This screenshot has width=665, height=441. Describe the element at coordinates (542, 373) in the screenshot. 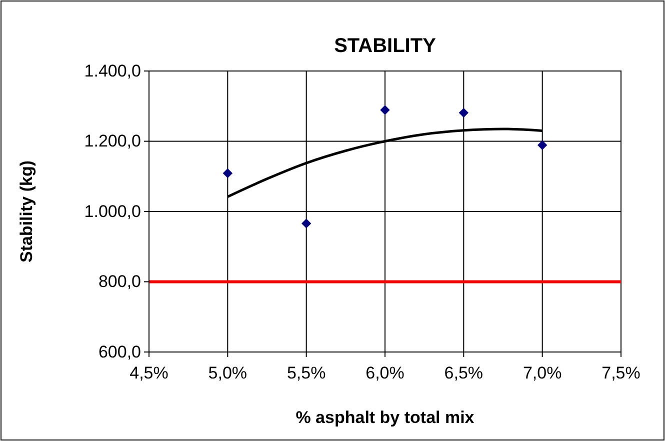

I see `x-tick-label: 7,0%` at that location.